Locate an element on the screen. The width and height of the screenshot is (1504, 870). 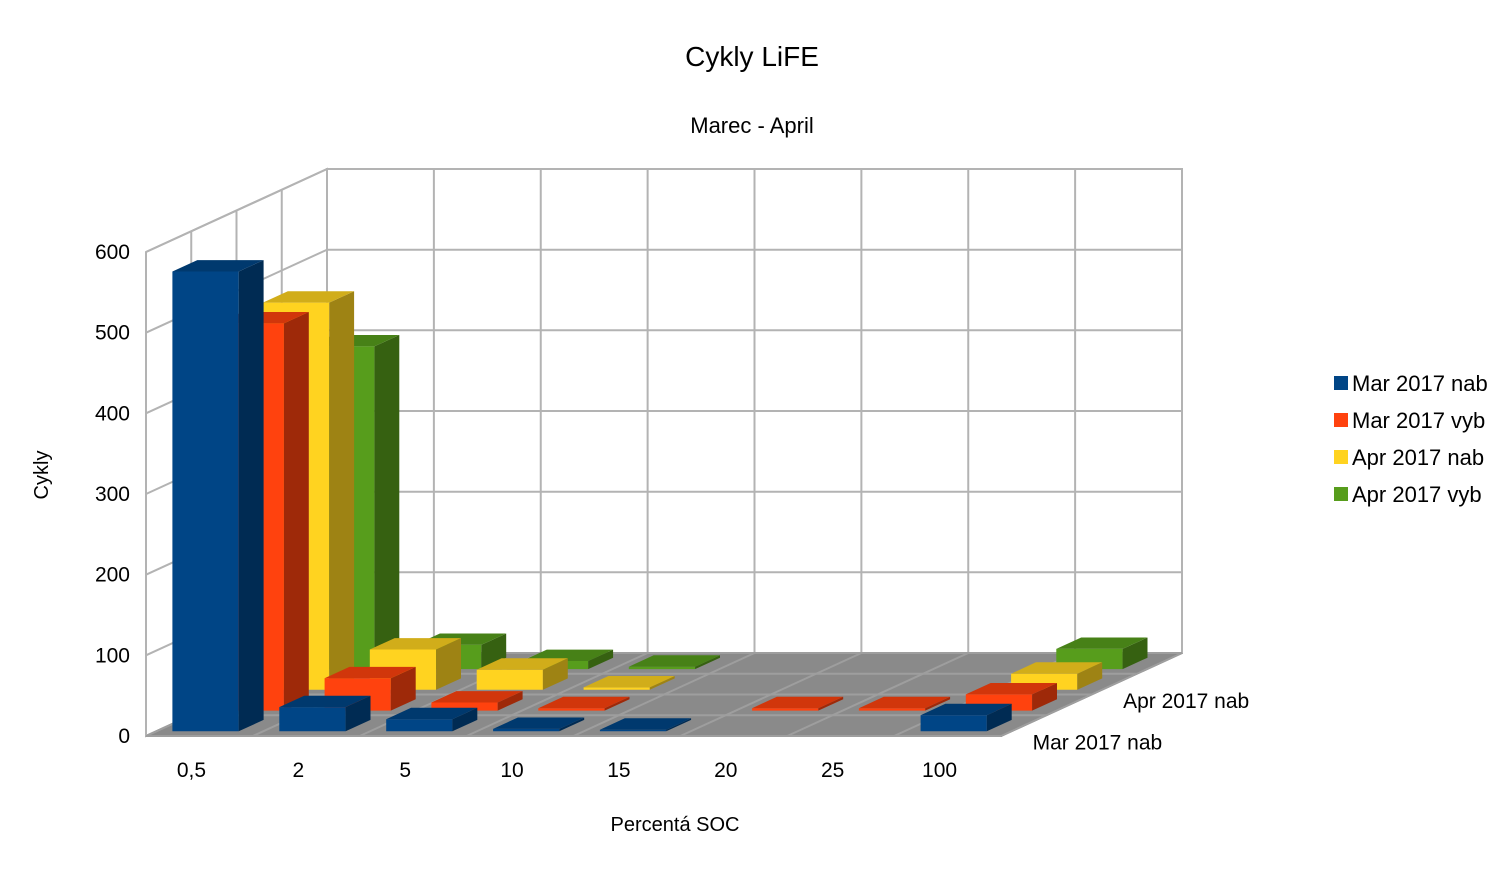
x-tick-label: 2 is located at coordinates (298, 770).